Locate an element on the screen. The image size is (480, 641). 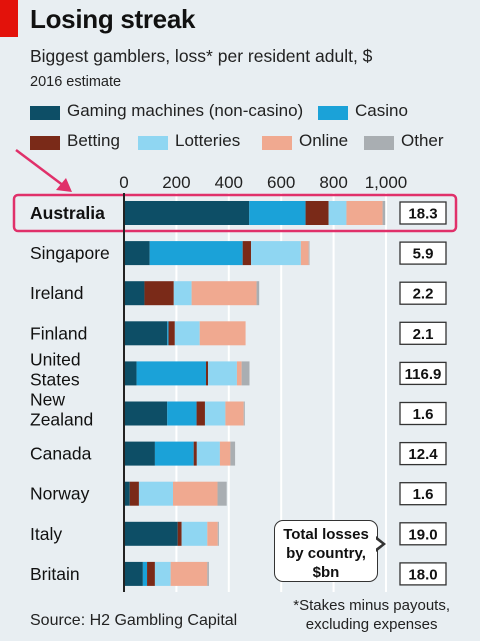
chart-title: Losing streak is located at coordinates (113, 19).